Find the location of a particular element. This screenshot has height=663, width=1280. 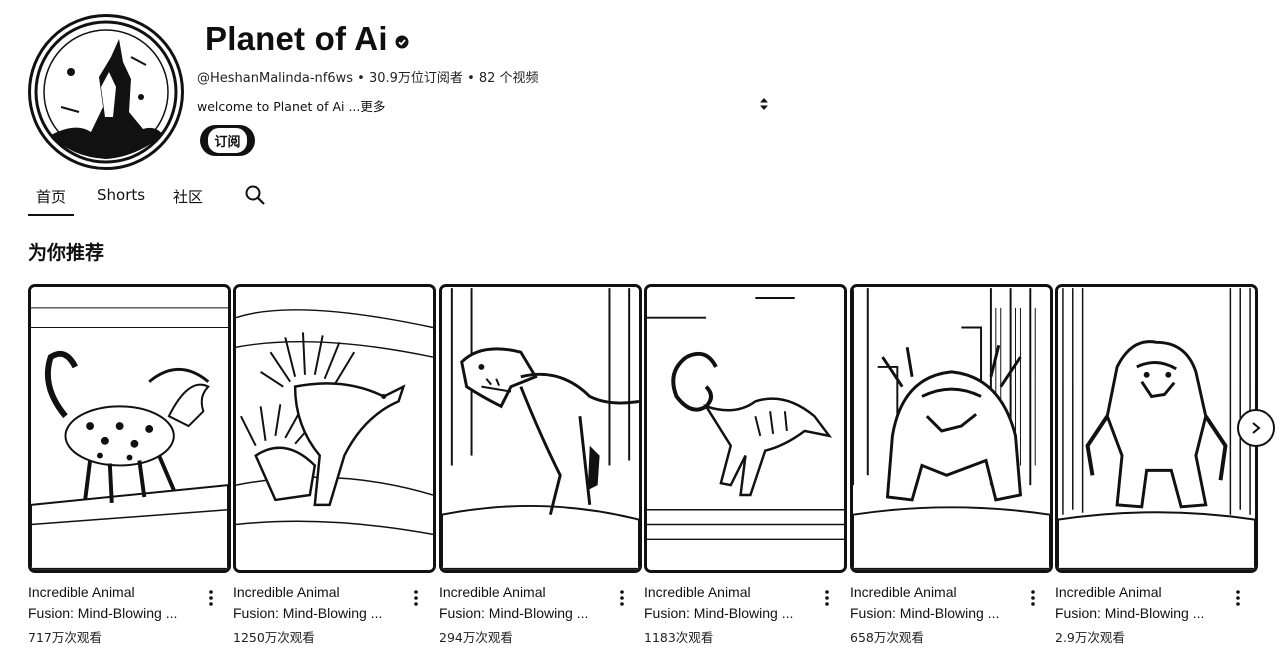

subscribe-button: 订阅 is located at coordinates (227, 140).